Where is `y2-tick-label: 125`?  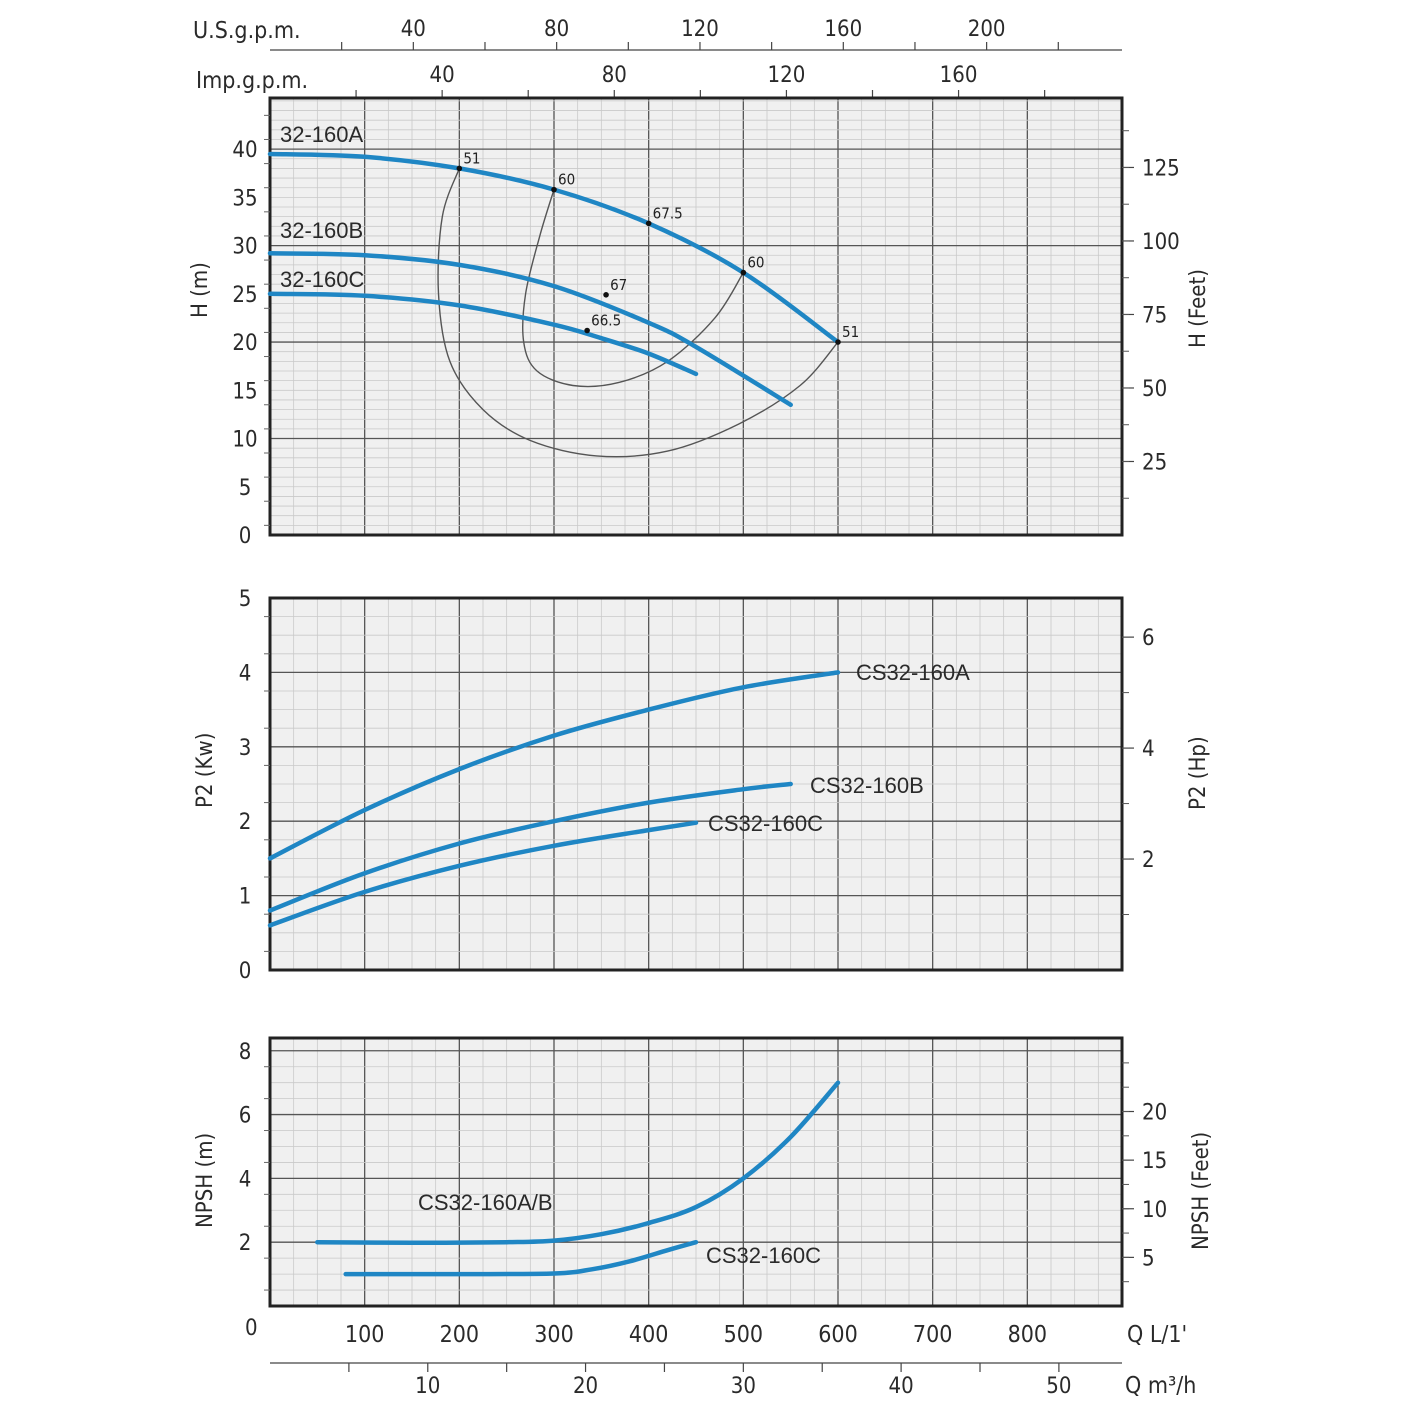 y2-tick-label: 125 is located at coordinates (1161, 168).